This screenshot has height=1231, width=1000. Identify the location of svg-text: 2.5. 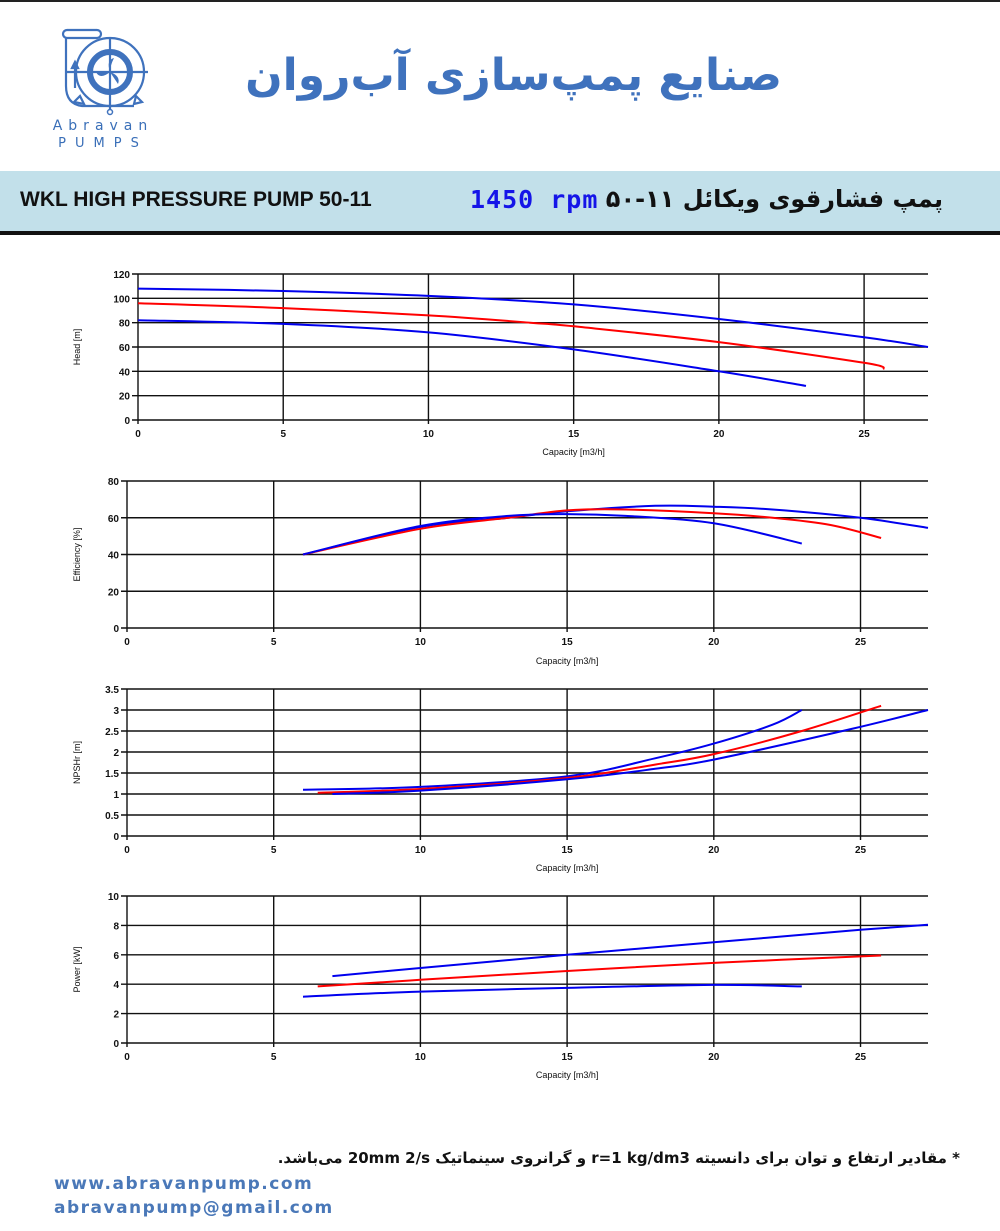
(112, 732).